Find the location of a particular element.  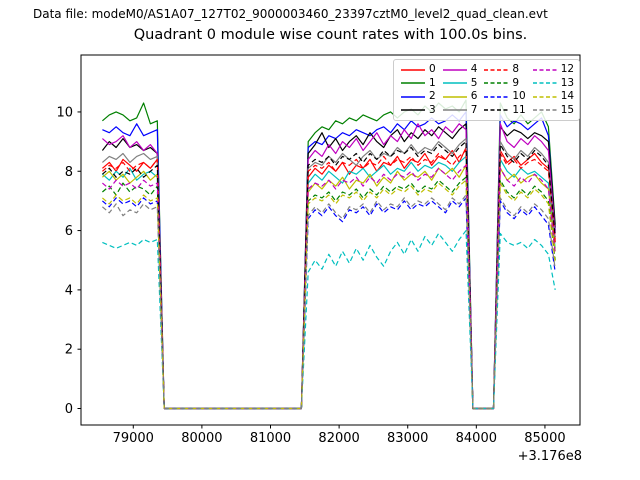

legend-entry-label: 12 is located at coordinates (567, 69).